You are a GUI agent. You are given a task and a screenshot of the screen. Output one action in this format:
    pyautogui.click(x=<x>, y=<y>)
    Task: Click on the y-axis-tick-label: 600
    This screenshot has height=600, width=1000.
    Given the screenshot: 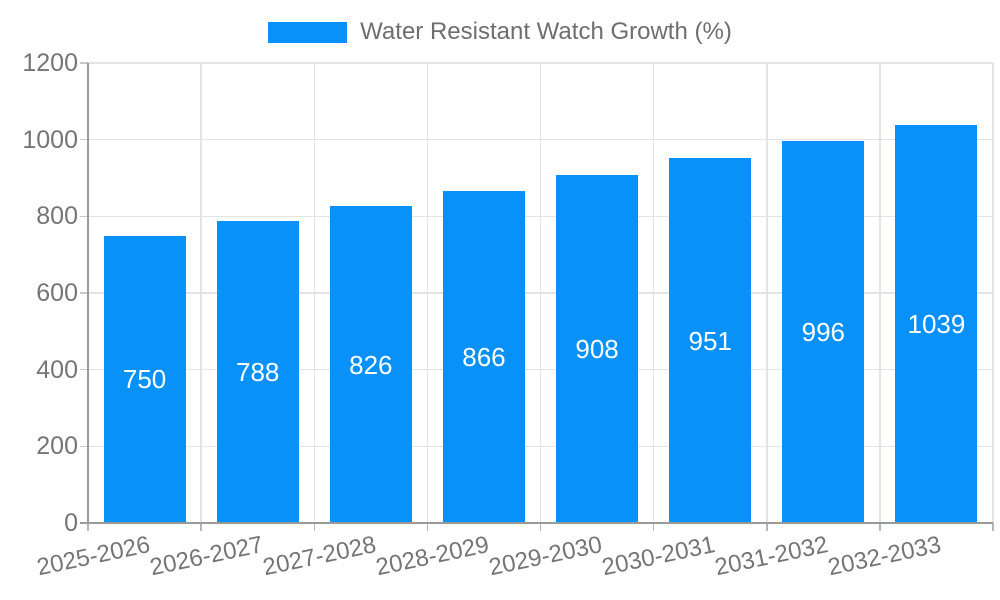 What is the action you would take?
    pyautogui.click(x=57, y=293)
    